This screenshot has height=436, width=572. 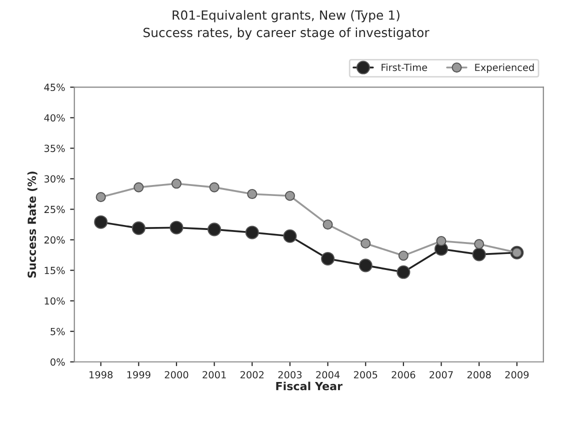 I want to click on y-axis-title: Success Rate (%), so click(x=32, y=225).